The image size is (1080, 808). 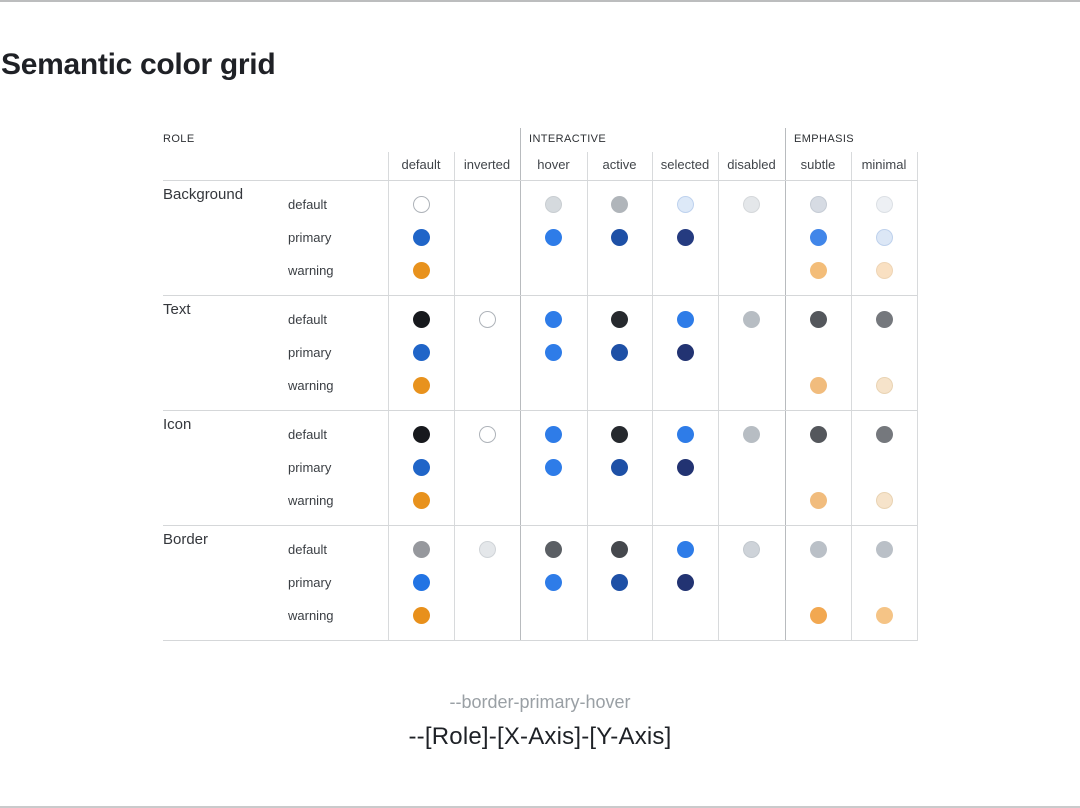 What do you see at coordinates (818, 549) in the screenshot?
I see `dot-border-default-subtle` at bounding box center [818, 549].